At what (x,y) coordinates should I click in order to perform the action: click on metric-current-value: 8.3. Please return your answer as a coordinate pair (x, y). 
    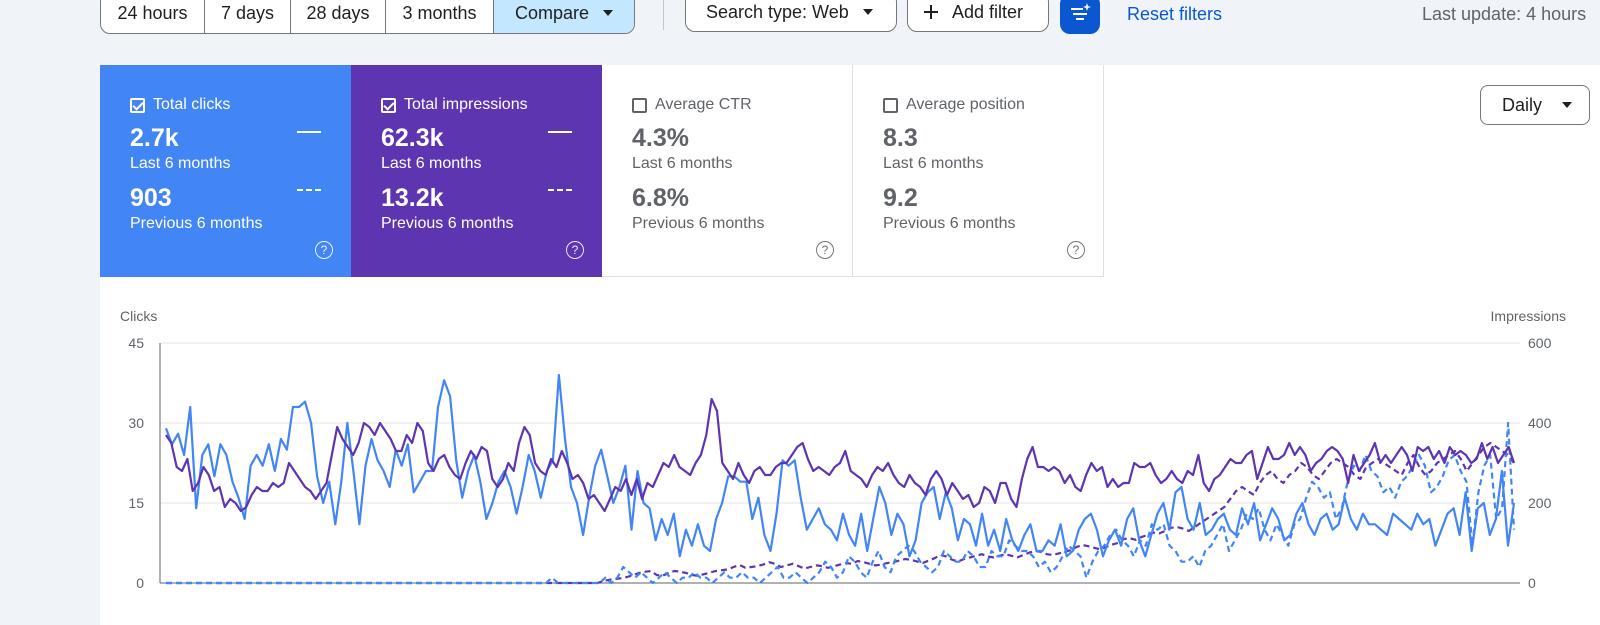
    Looking at the image, I should click on (900, 138).